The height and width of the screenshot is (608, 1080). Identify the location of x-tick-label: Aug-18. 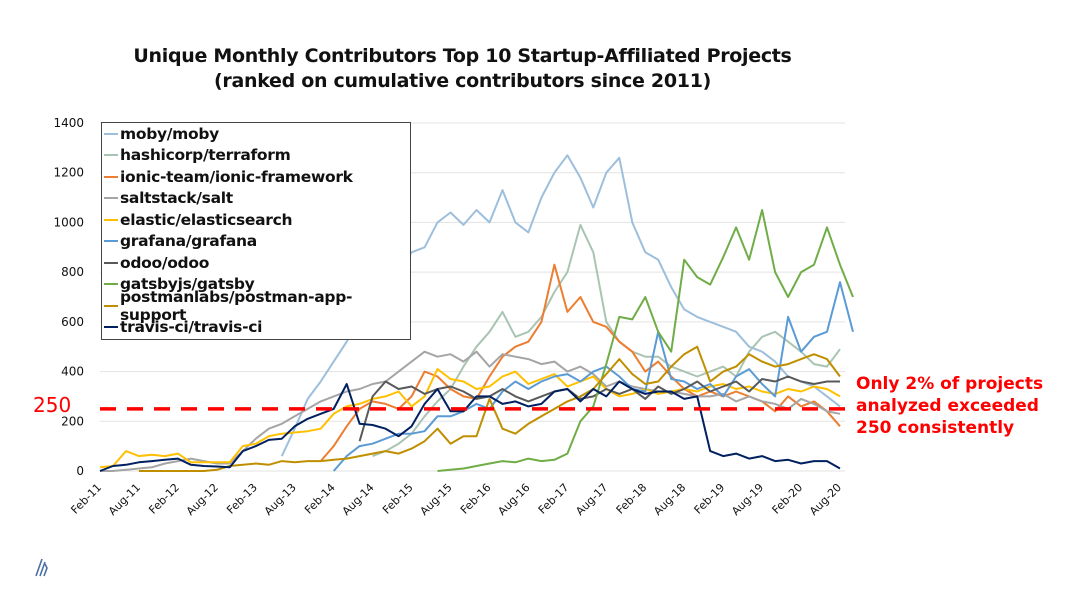
(669, 499).